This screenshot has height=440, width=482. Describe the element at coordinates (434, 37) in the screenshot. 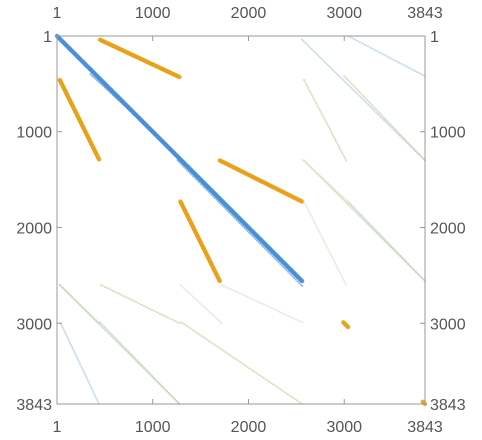

I see `right-tick-label: 1` at that location.